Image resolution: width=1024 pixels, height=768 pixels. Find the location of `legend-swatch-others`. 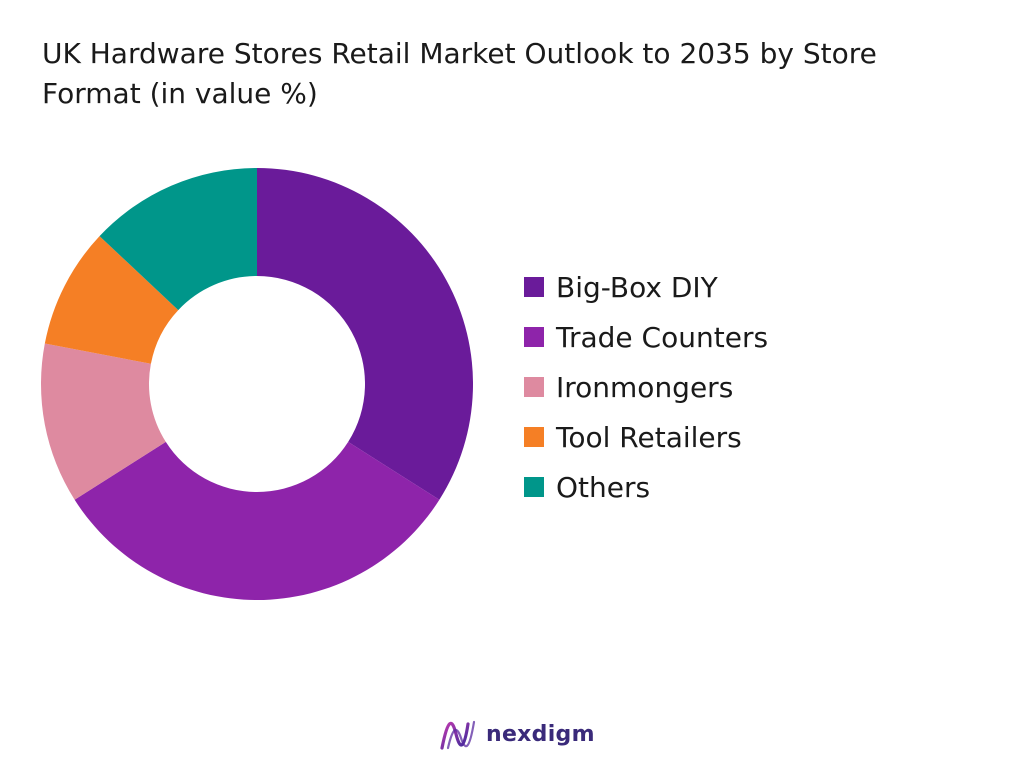

legend-swatch-others is located at coordinates (534, 487).